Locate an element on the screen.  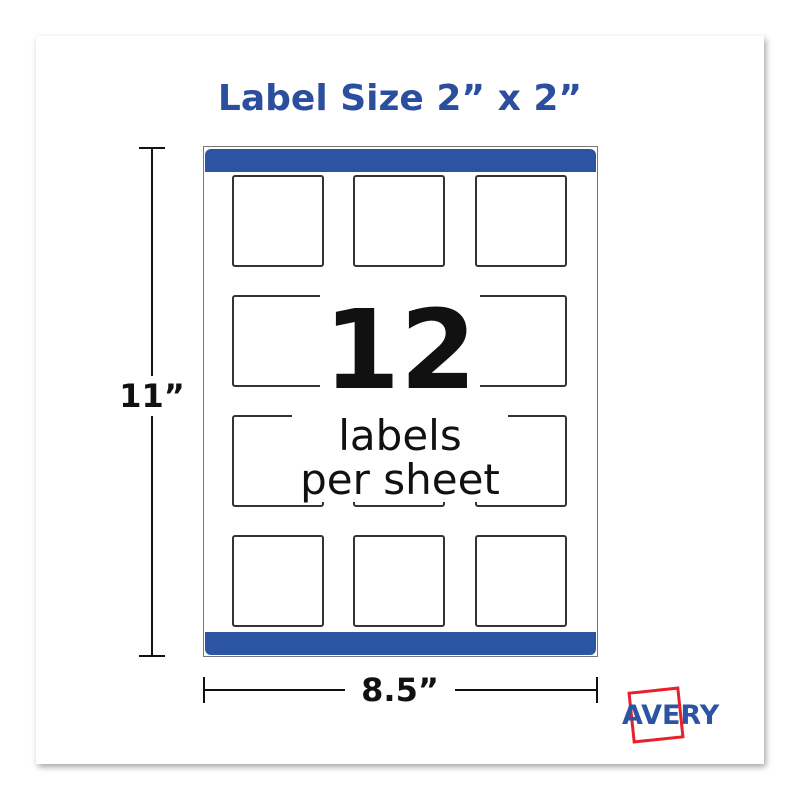
width-dimension-cap-right is located at coordinates (597, 690).